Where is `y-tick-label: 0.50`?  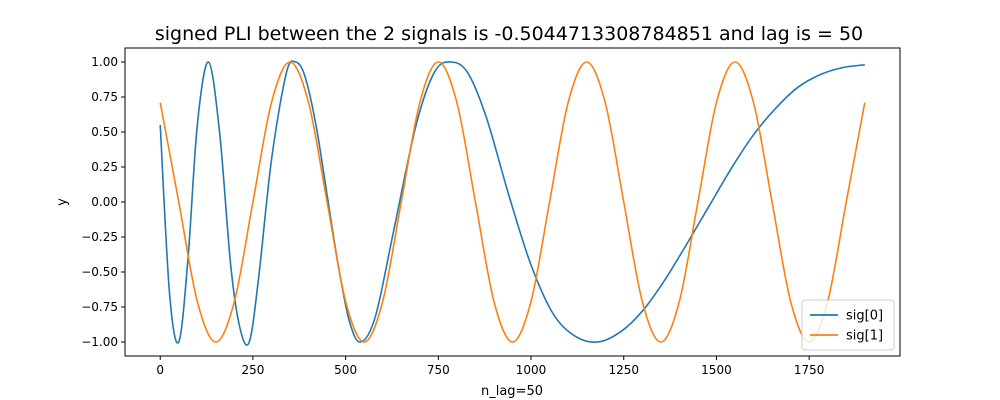 y-tick-label: 0.50 is located at coordinates (104, 132).